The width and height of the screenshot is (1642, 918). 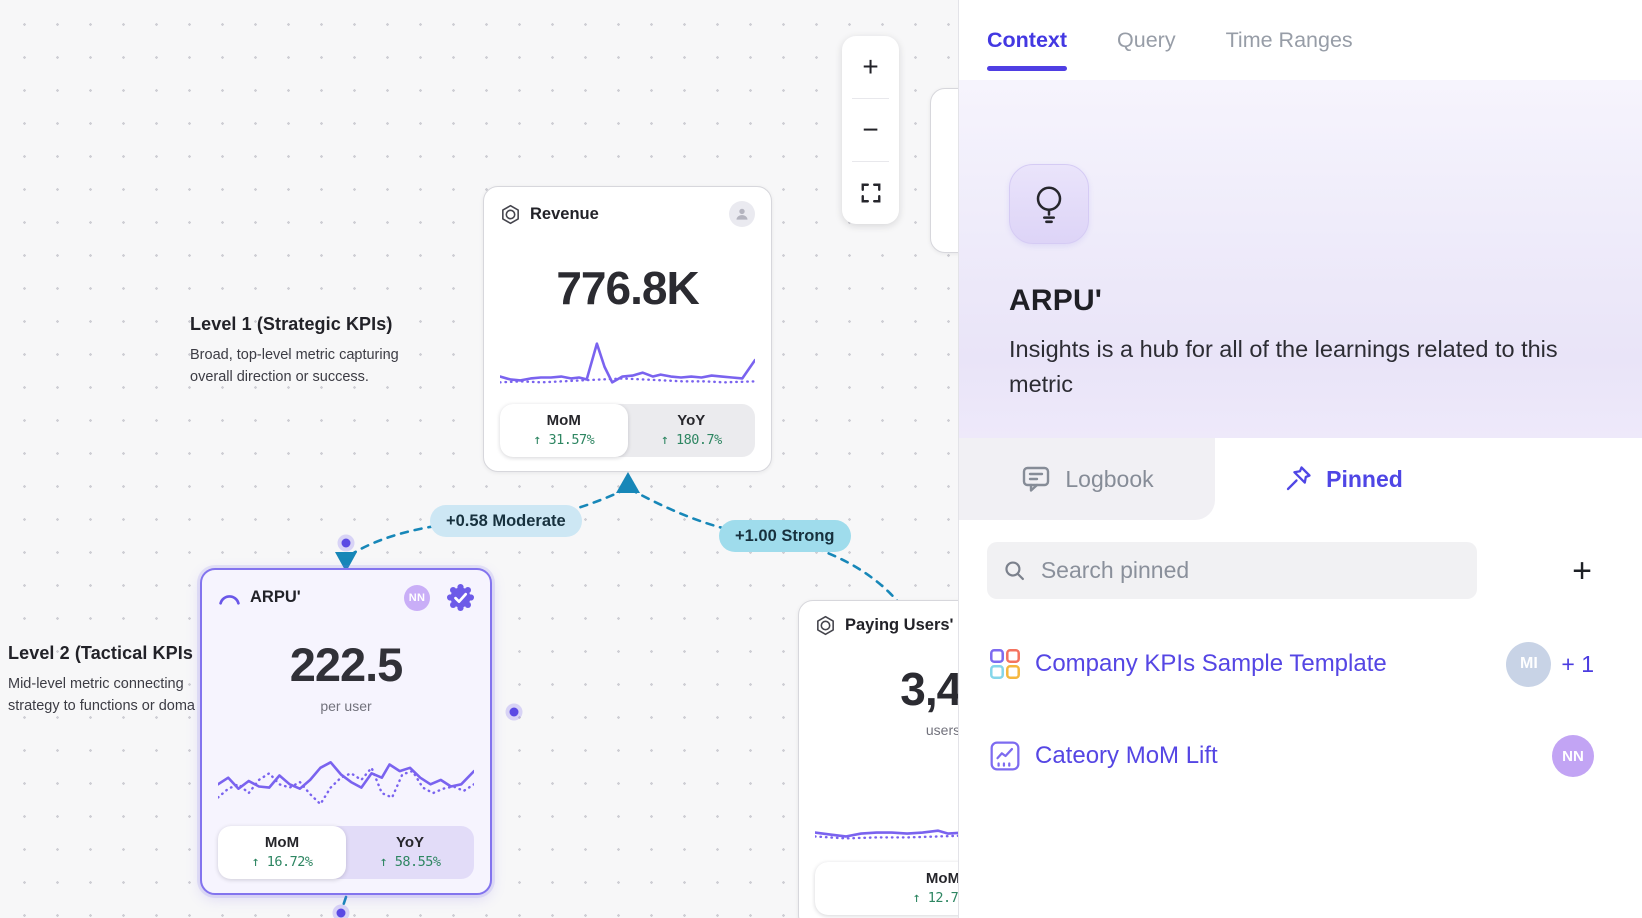 I want to click on avatar: MI, so click(x=1529, y=664).